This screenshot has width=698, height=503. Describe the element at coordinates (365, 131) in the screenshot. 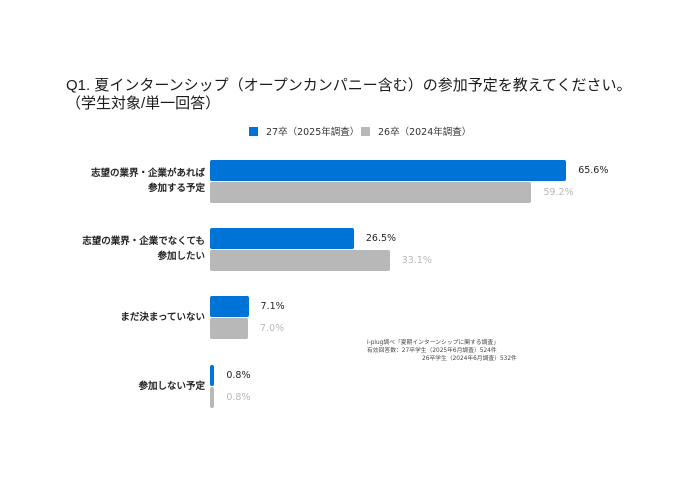

I see `legend-swatch-gray` at that location.